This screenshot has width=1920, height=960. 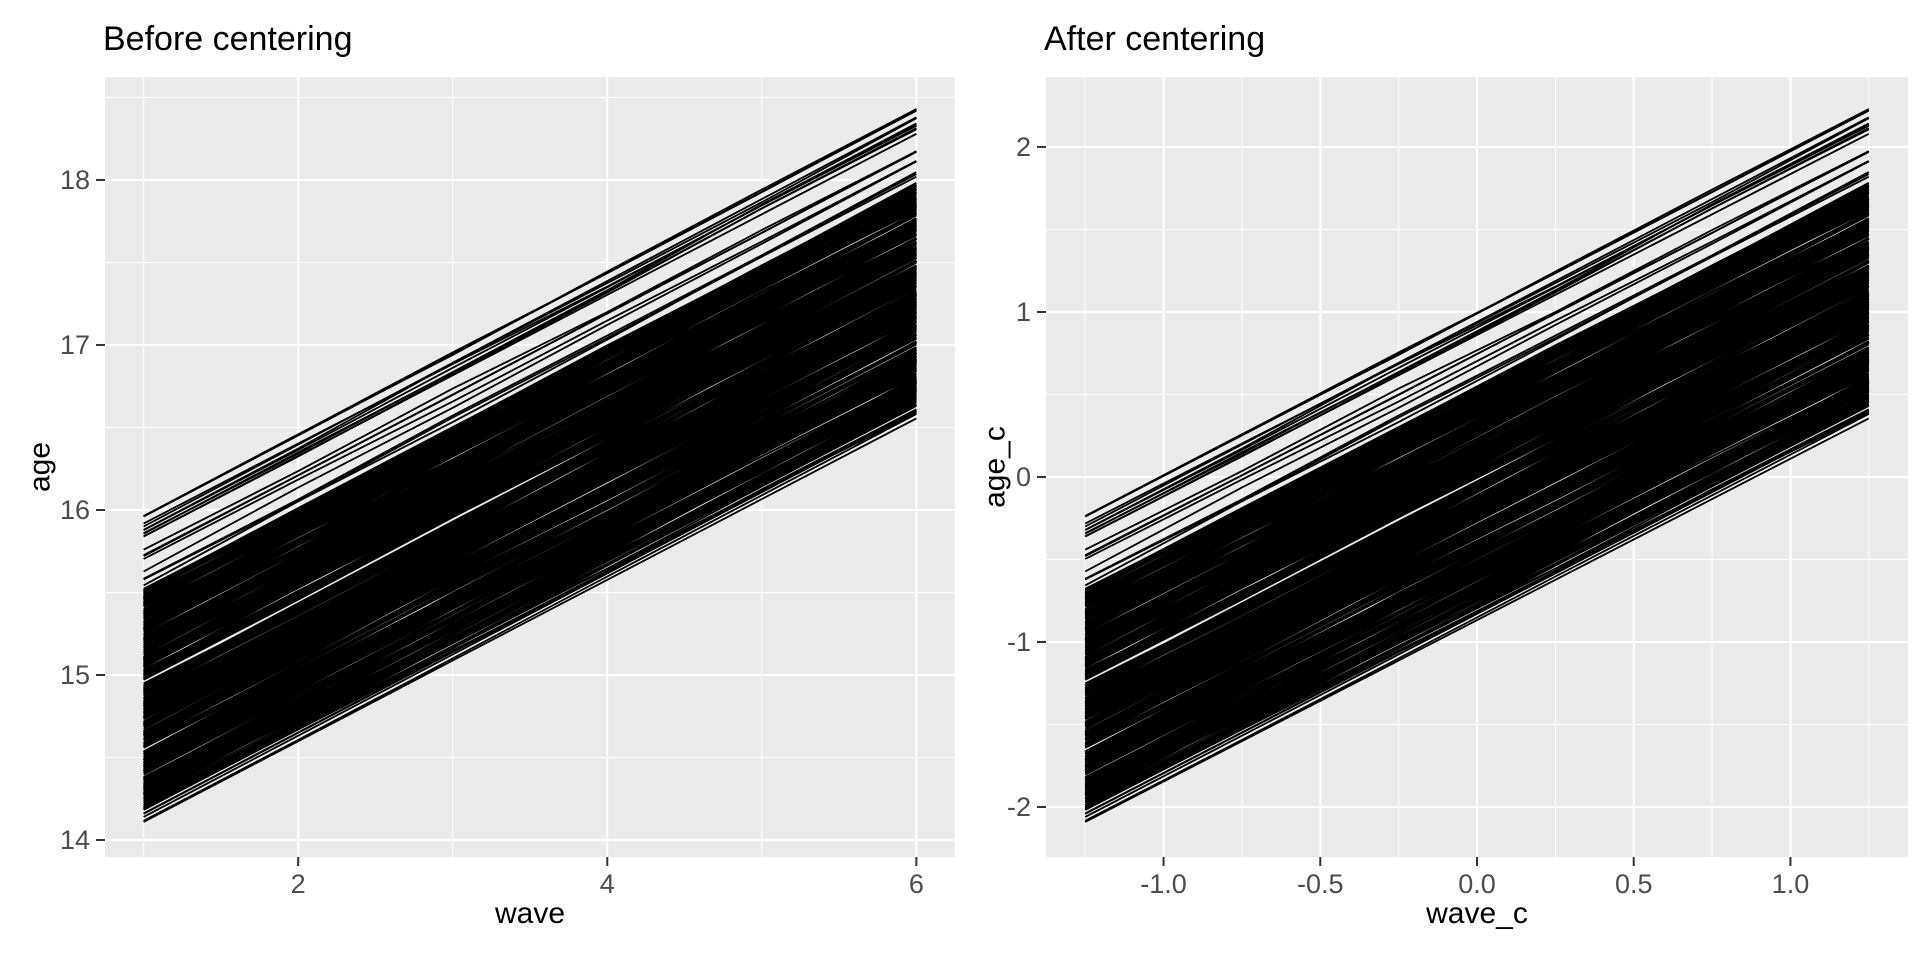 What do you see at coordinates (298, 884) in the screenshot?
I see `x-tick-label: 2` at bounding box center [298, 884].